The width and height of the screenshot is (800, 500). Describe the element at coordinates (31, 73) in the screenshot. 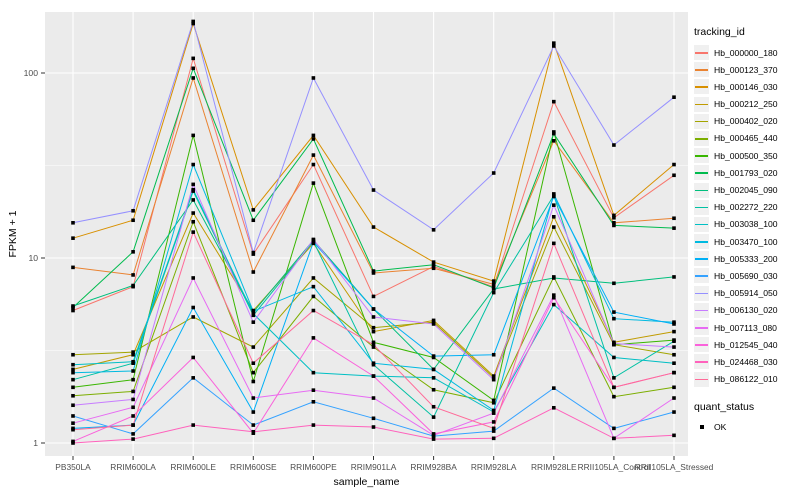

I see `y-tick-label: 100` at that location.